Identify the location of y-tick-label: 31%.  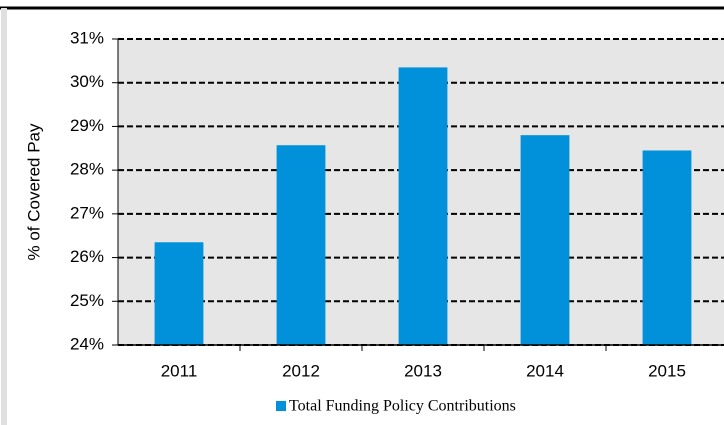
(87, 37).